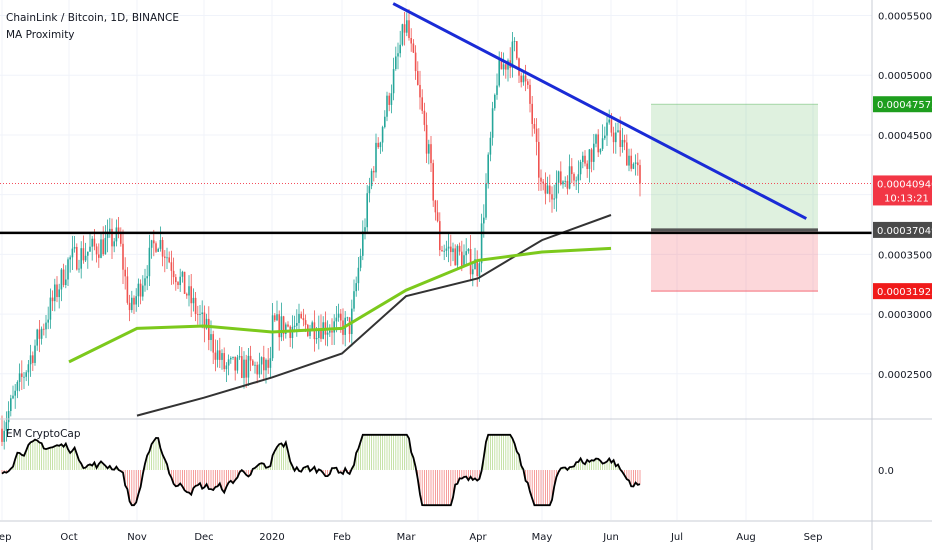 The width and height of the screenshot is (932, 550). I want to click on x-tick-label: Oct, so click(68, 537).